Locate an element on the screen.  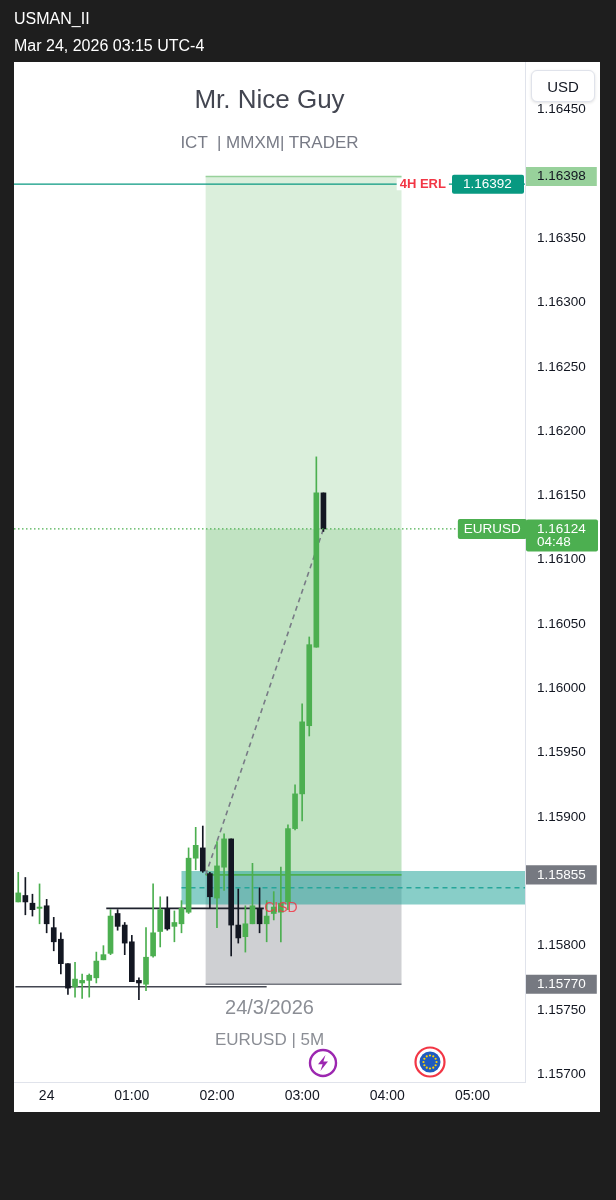
x-tick-label: 02:00 is located at coordinates (217, 1095).